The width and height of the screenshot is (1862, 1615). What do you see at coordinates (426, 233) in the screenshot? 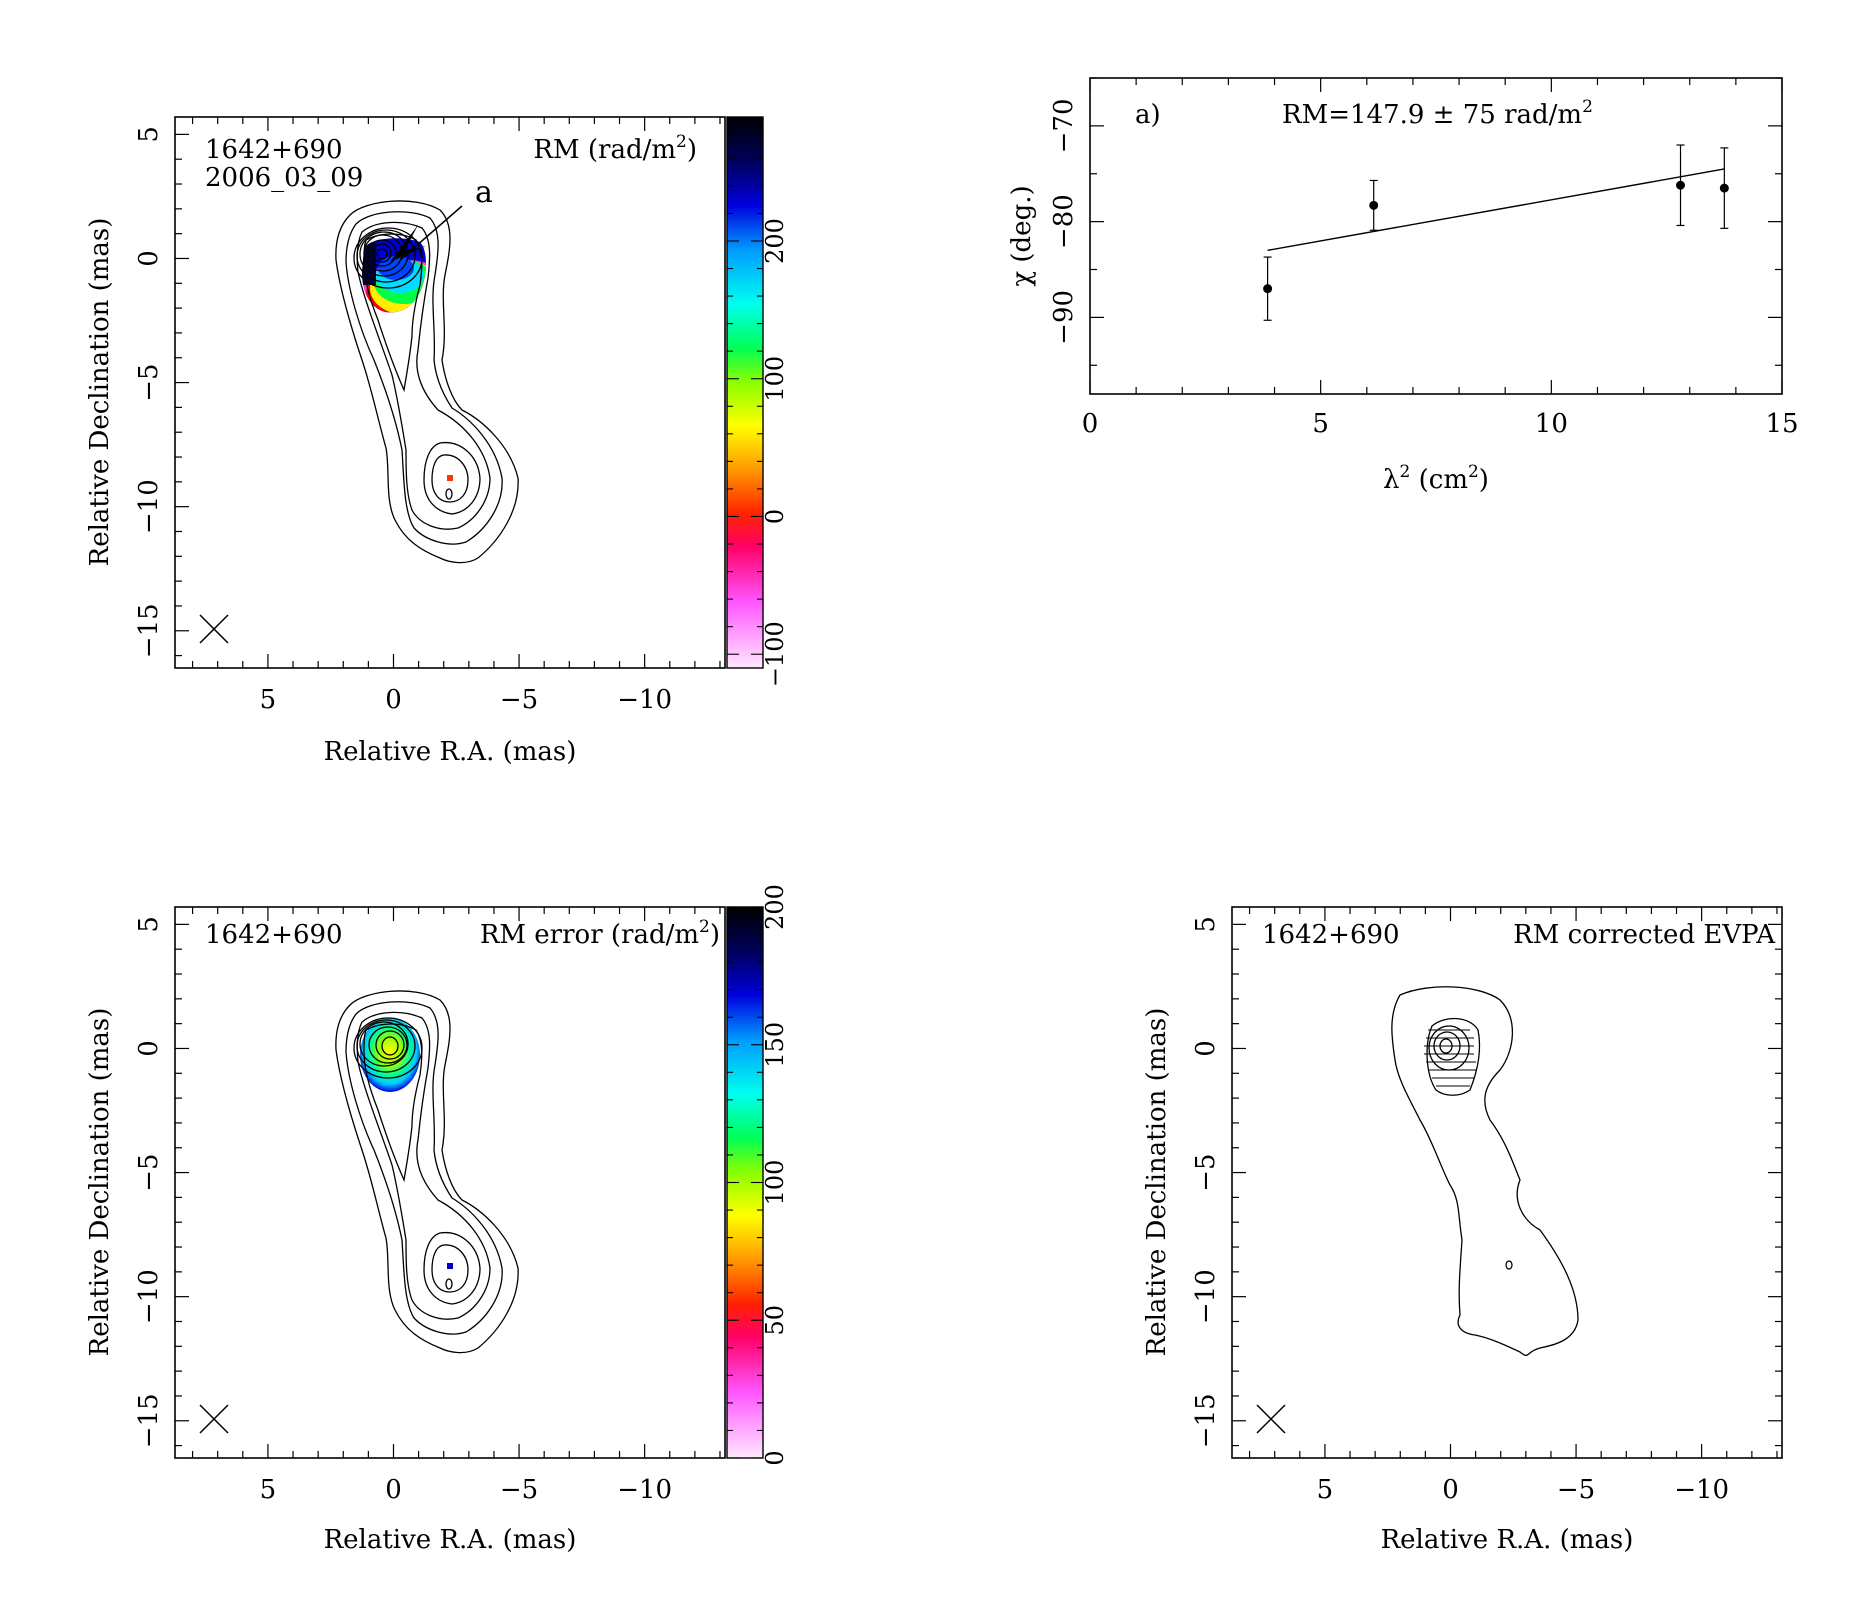
I see `rm-annotation-arrow` at bounding box center [426, 233].